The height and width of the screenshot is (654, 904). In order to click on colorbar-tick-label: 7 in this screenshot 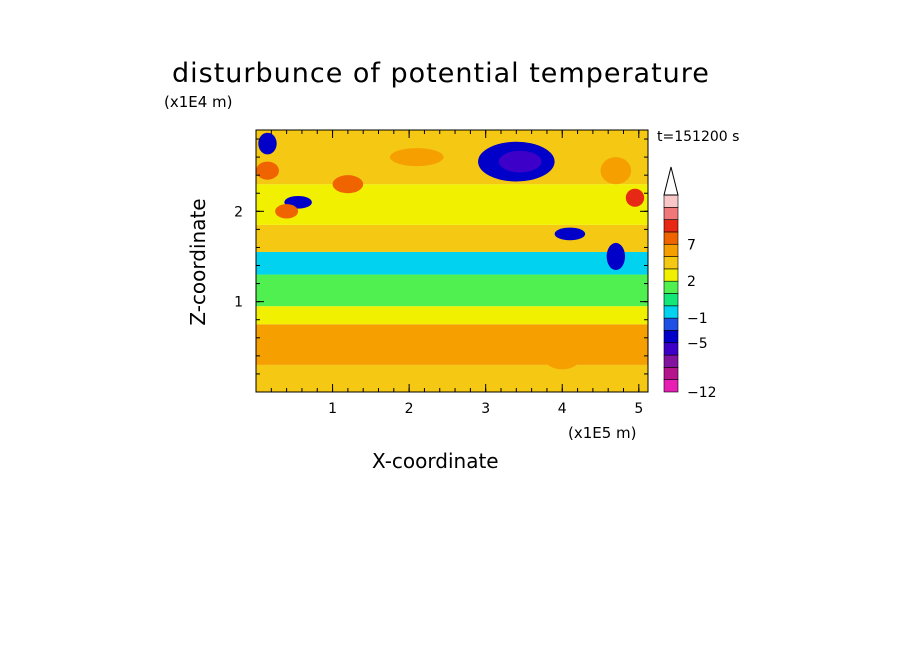, I will do `click(691, 245)`.